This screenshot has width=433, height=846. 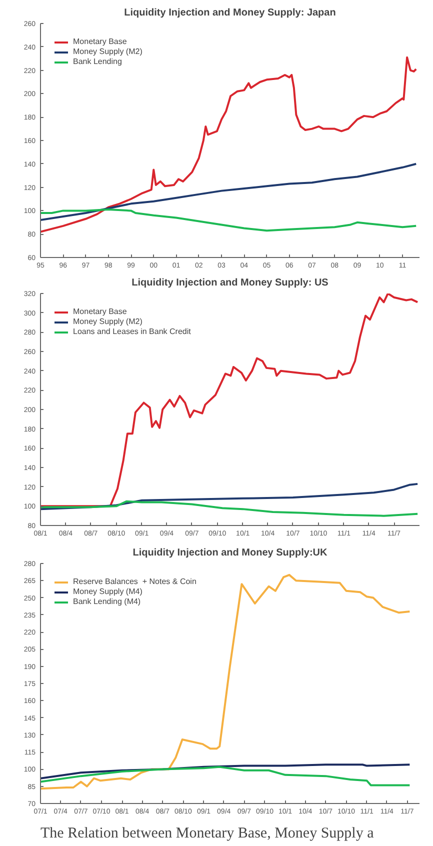 I want to click on legend-label: Bank Lending (M4), so click(x=107, y=601).